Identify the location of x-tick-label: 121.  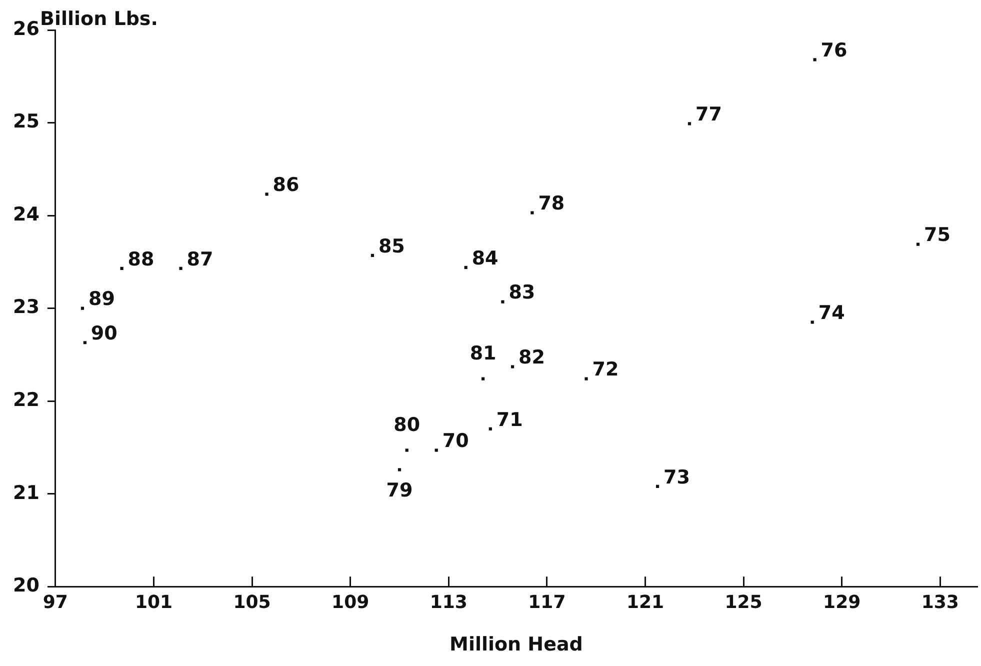
(645, 603).